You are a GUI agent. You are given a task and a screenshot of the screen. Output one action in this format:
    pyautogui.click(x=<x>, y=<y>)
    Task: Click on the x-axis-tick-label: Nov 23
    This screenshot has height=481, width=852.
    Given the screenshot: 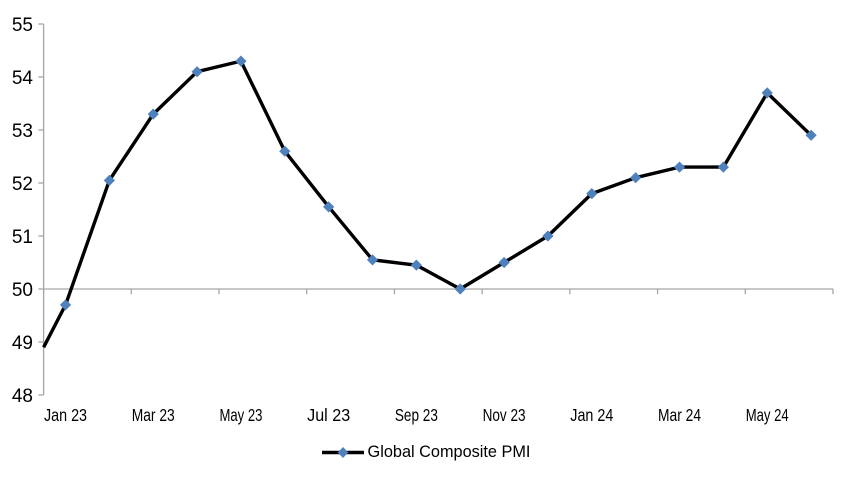 What is the action you would take?
    pyautogui.click(x=504, y=415)
    